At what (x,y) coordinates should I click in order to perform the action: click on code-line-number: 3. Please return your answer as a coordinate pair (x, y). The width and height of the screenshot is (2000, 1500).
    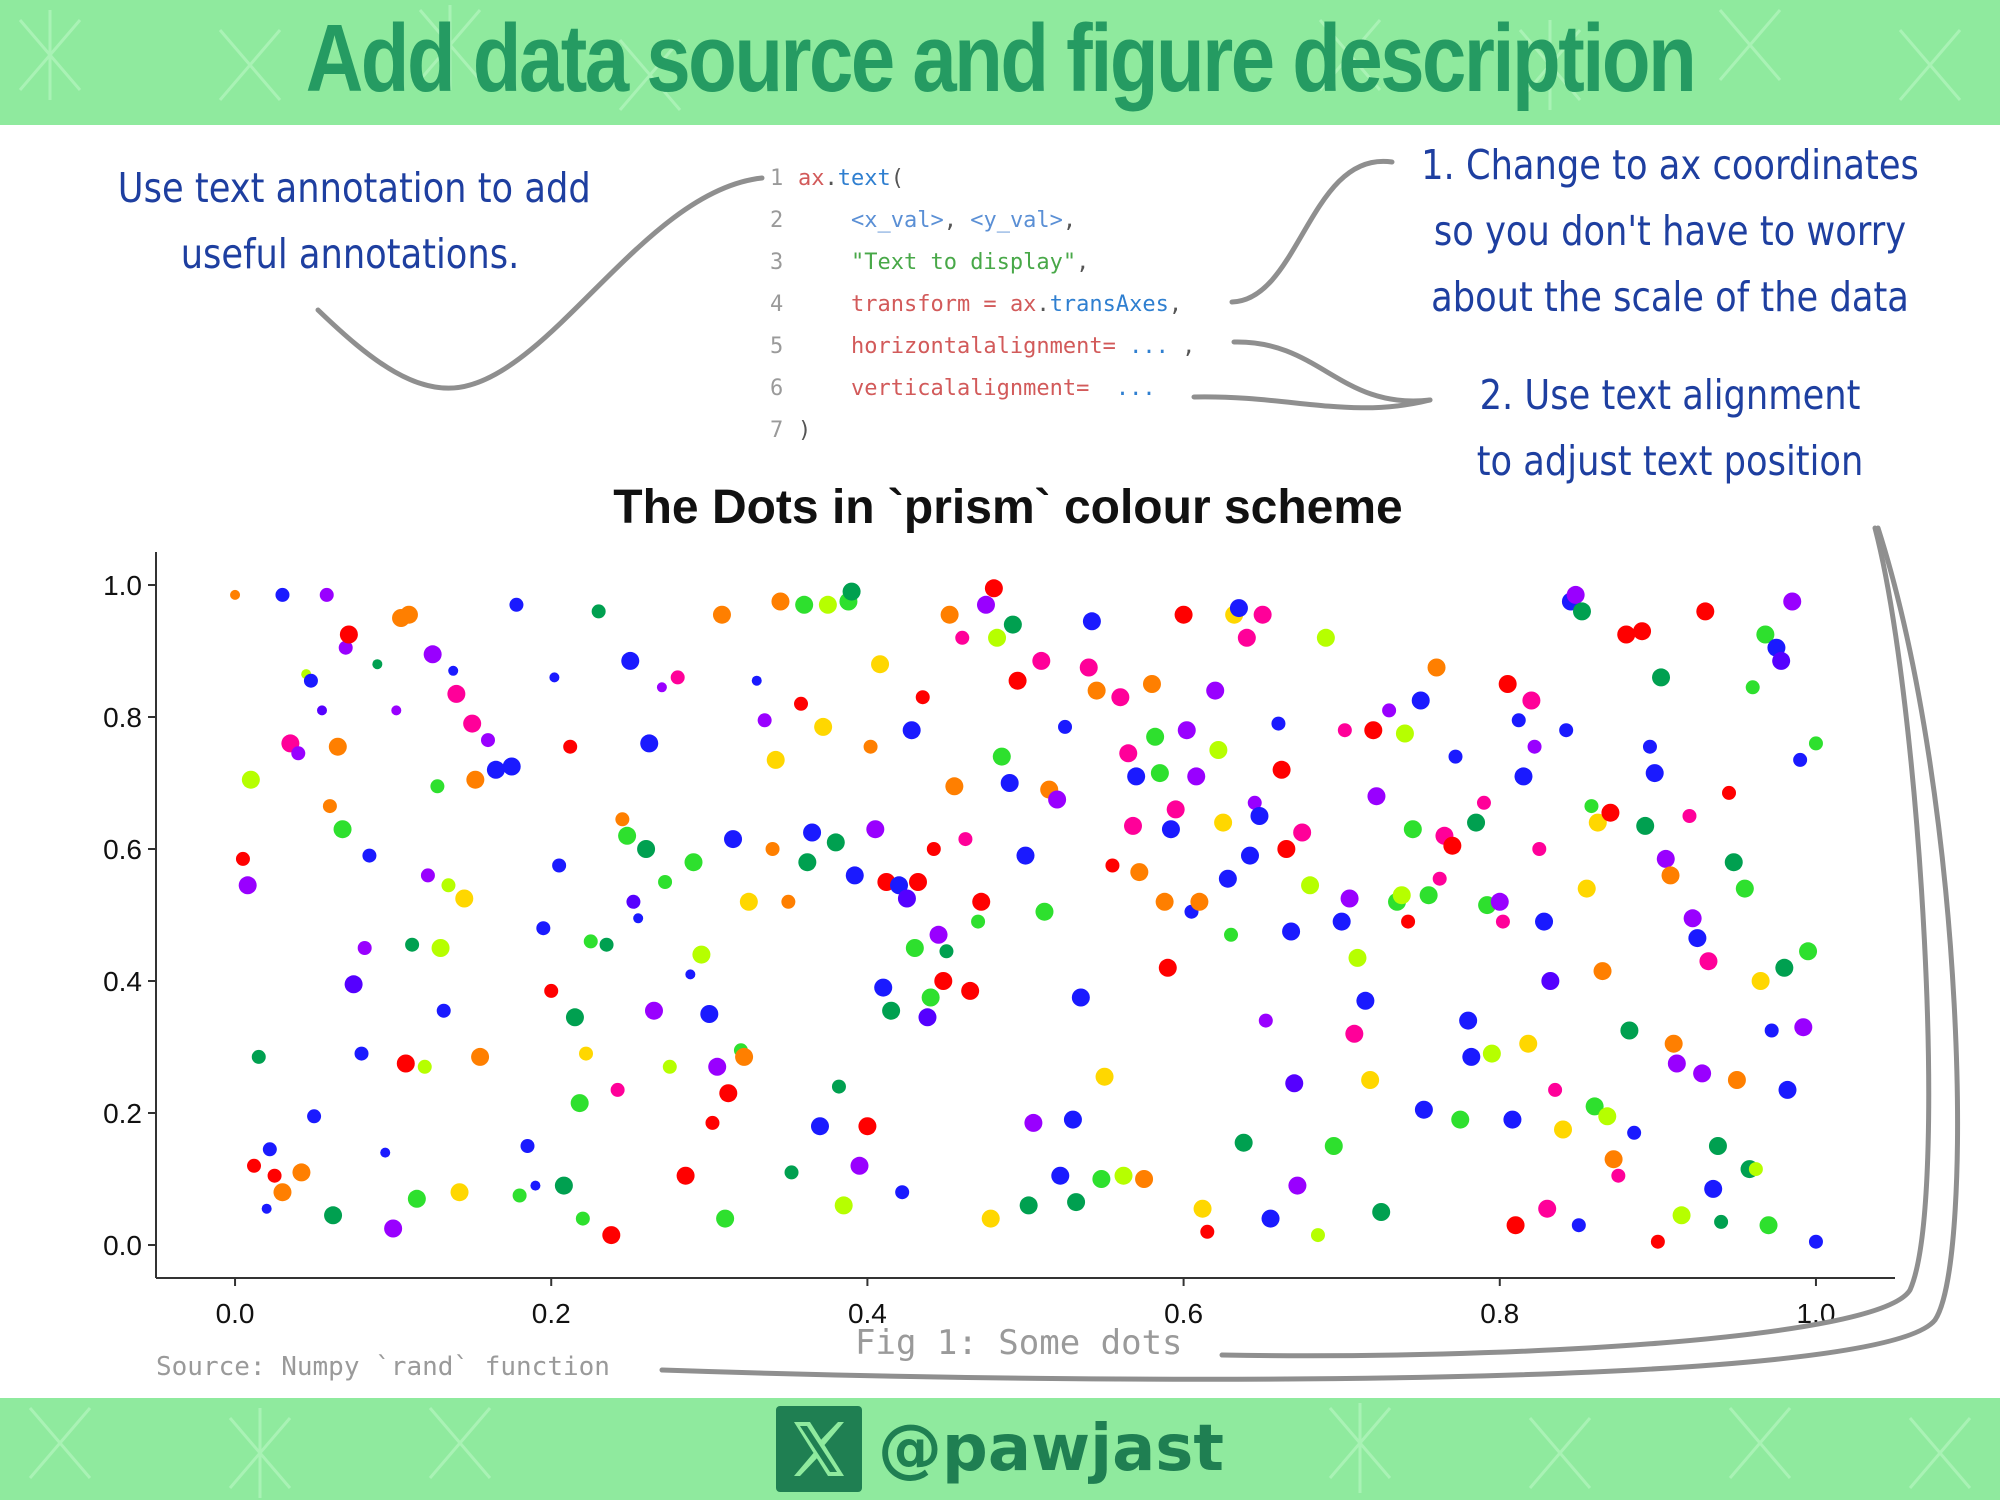
    Looking at the image, I should click on (777, 262).